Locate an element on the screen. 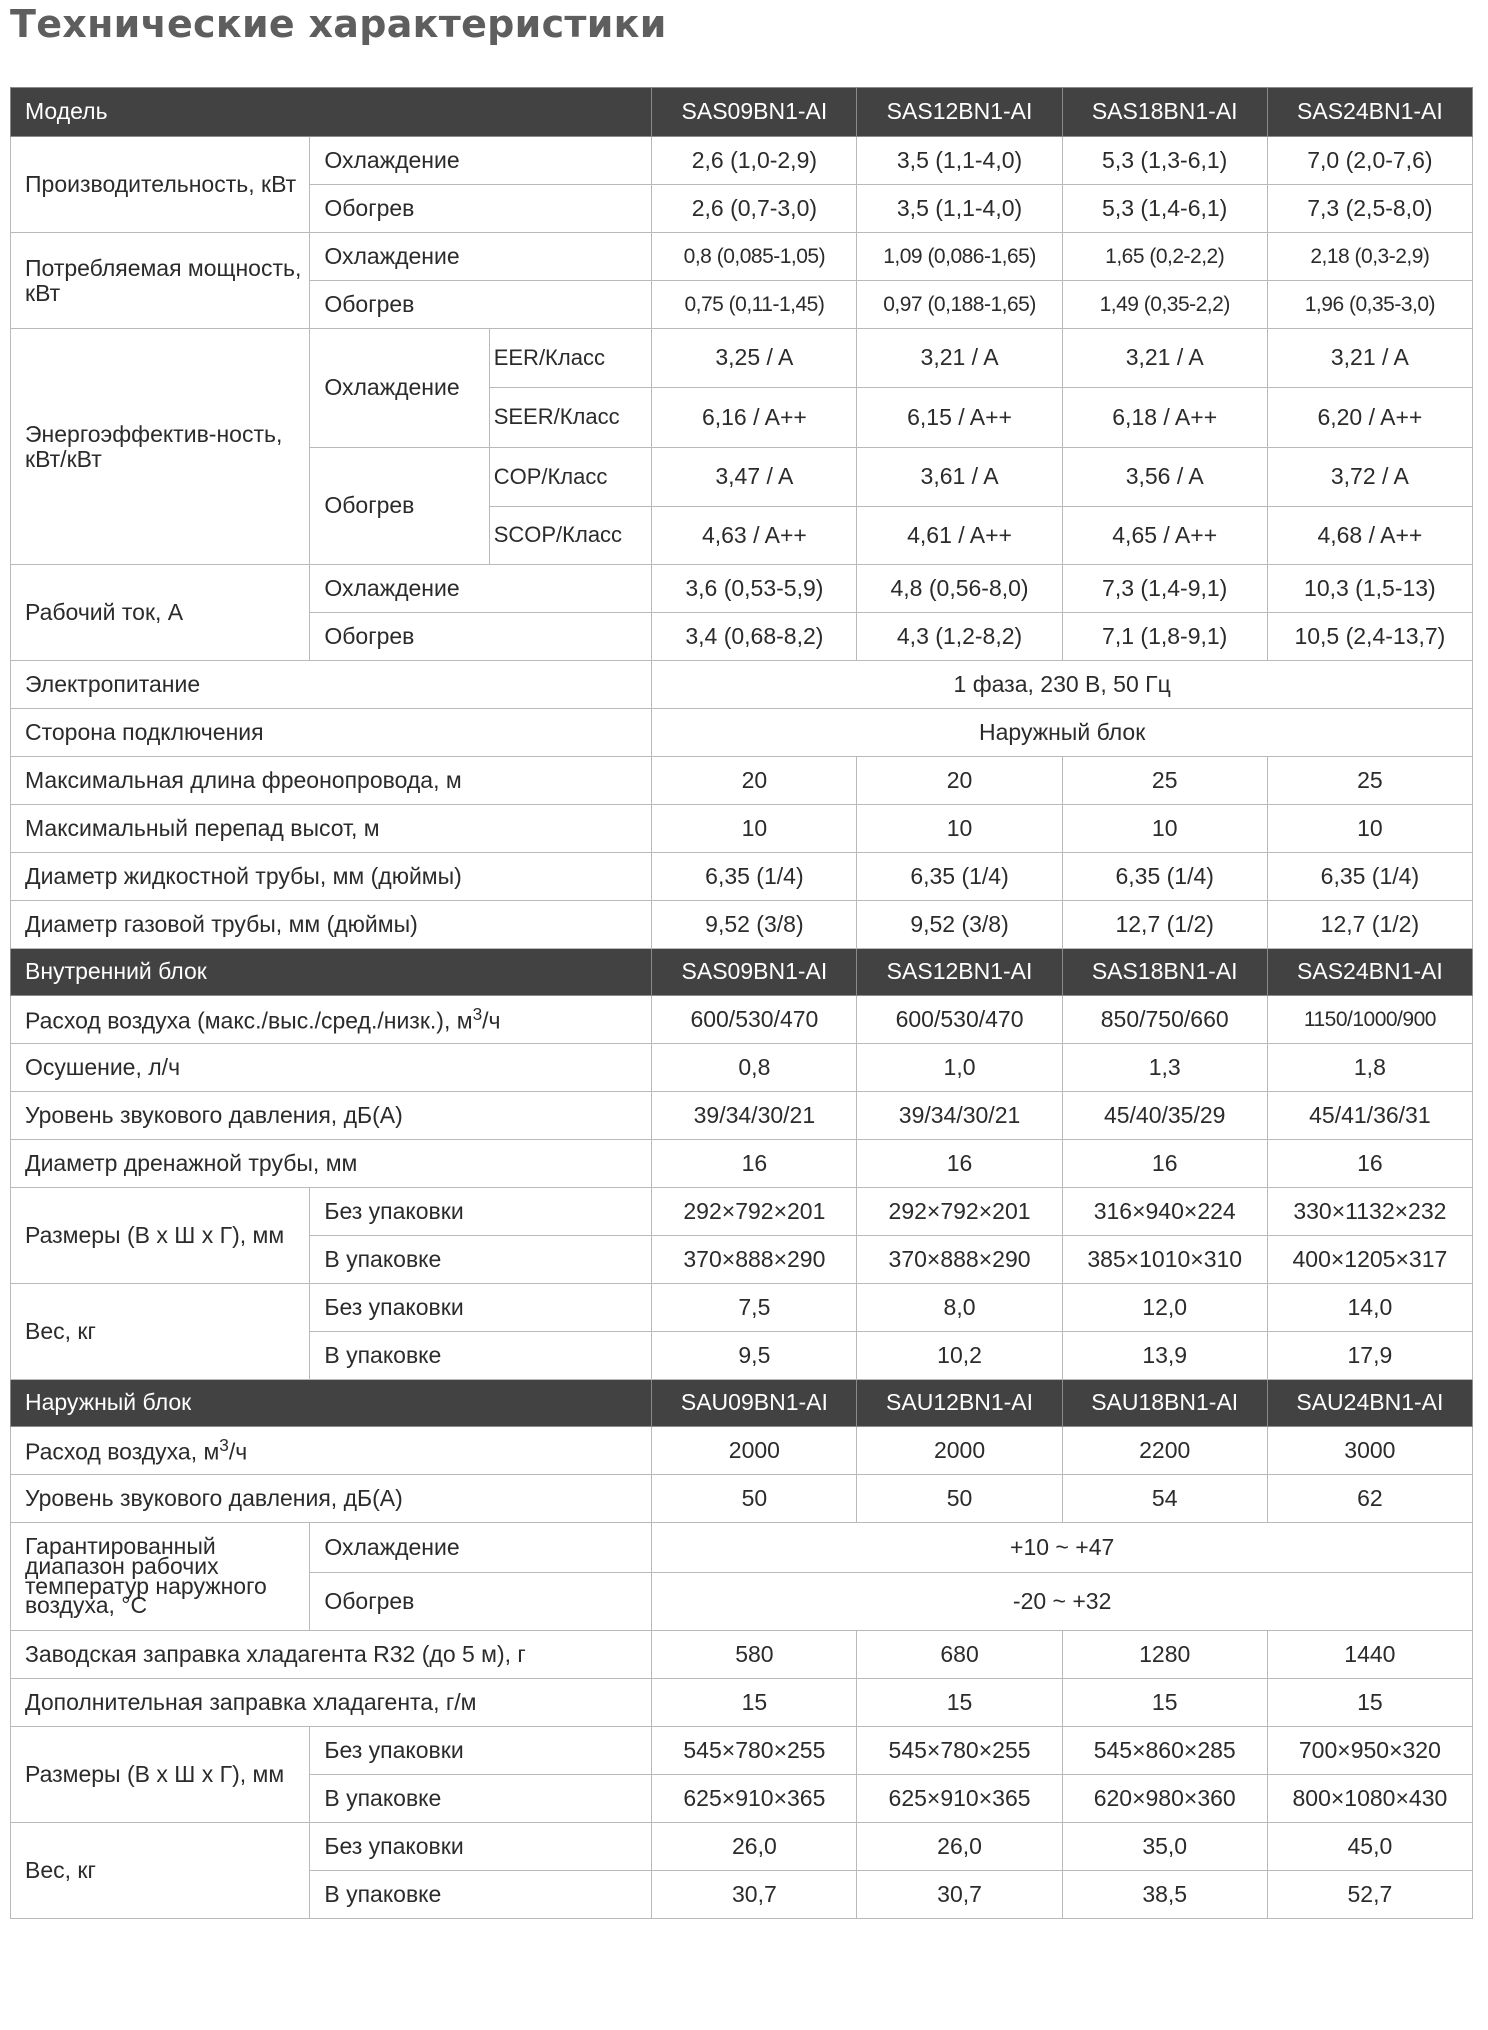  sub-label: SCOP/Класс is located at coordinates (570, 535).